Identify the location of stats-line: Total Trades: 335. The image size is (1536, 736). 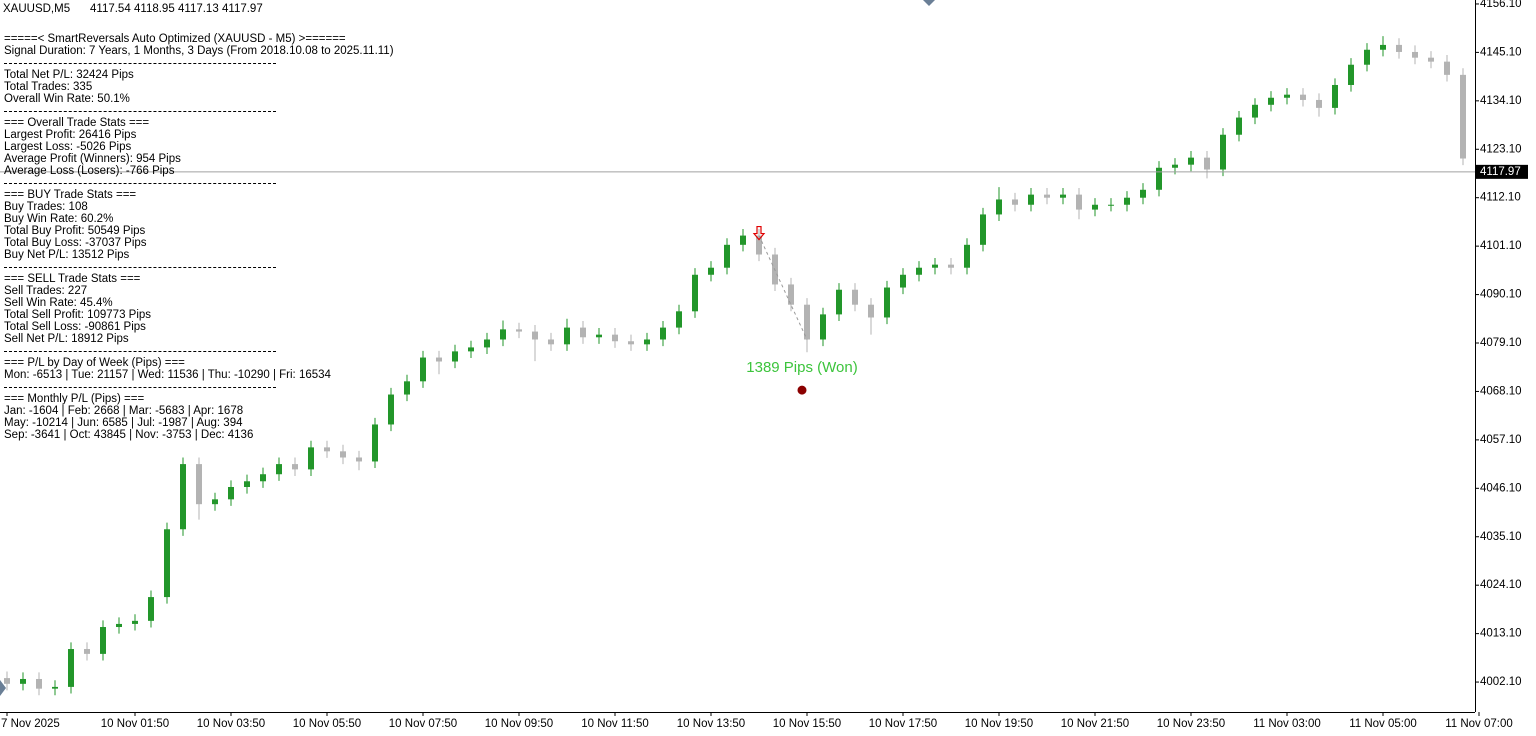
(48, 87).